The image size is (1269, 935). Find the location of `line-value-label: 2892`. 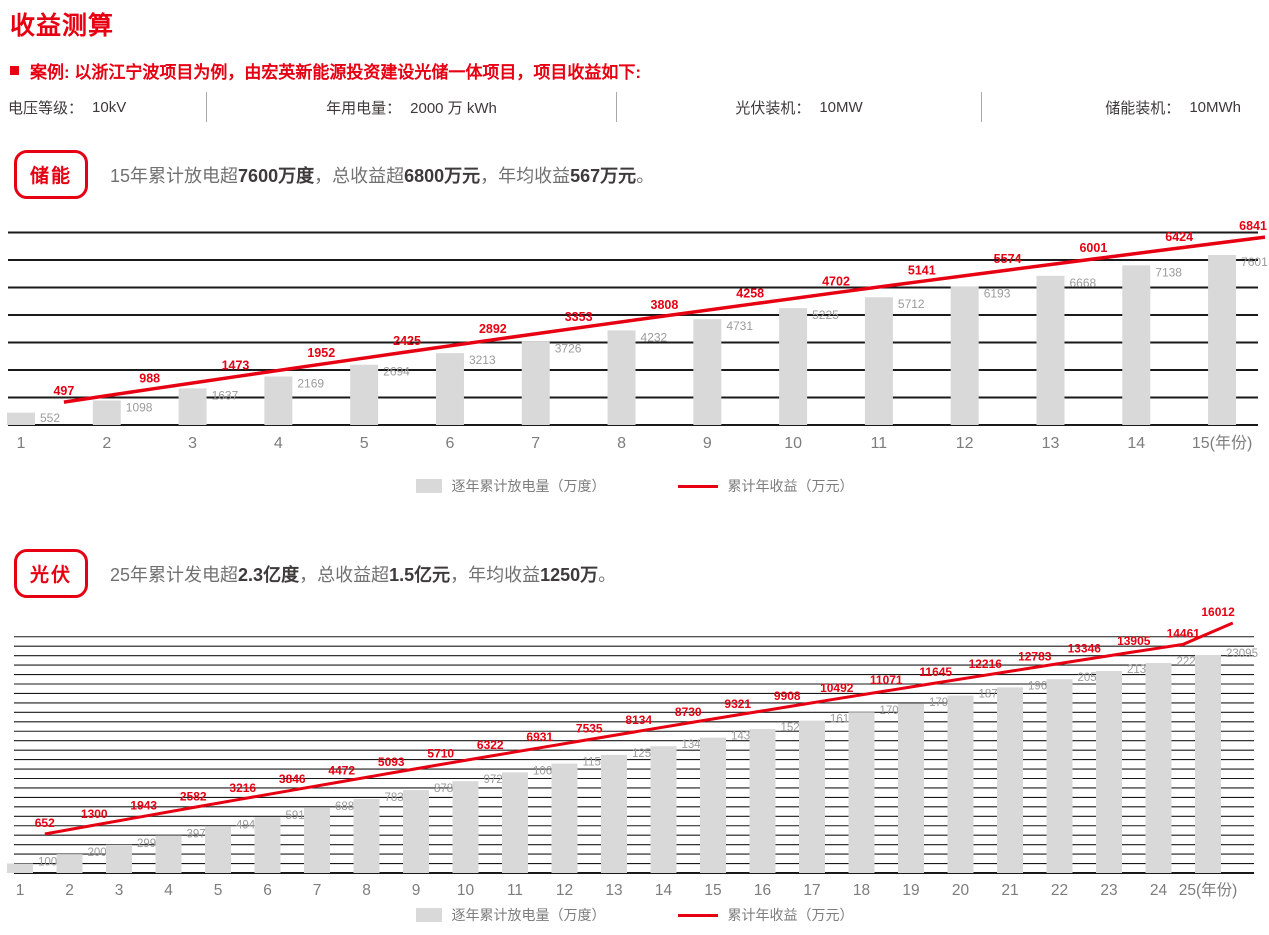

line-value-label: 2892 is located at coordinates (493, 329).